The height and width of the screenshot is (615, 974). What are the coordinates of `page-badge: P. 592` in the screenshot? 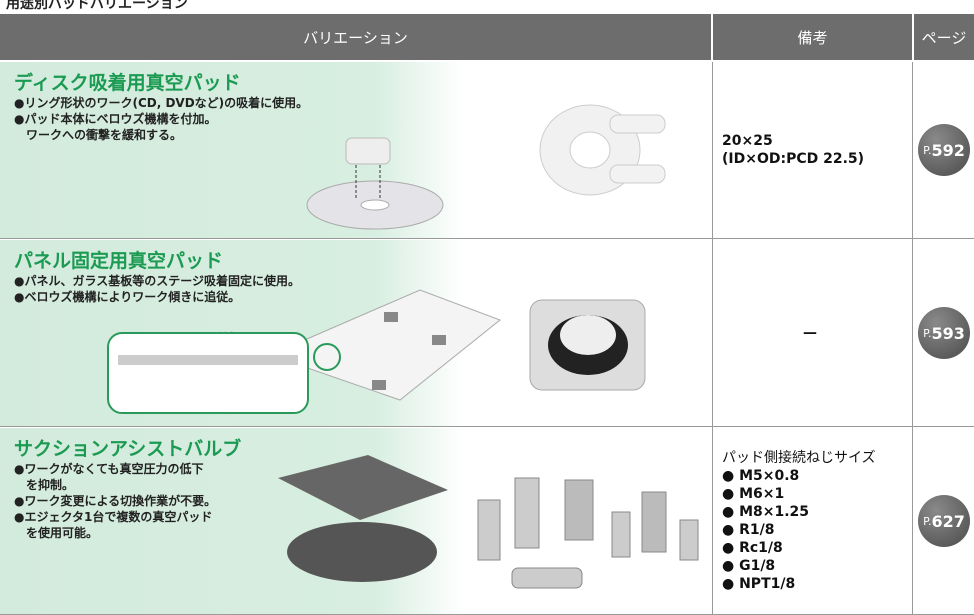 It's located at (944, 150).